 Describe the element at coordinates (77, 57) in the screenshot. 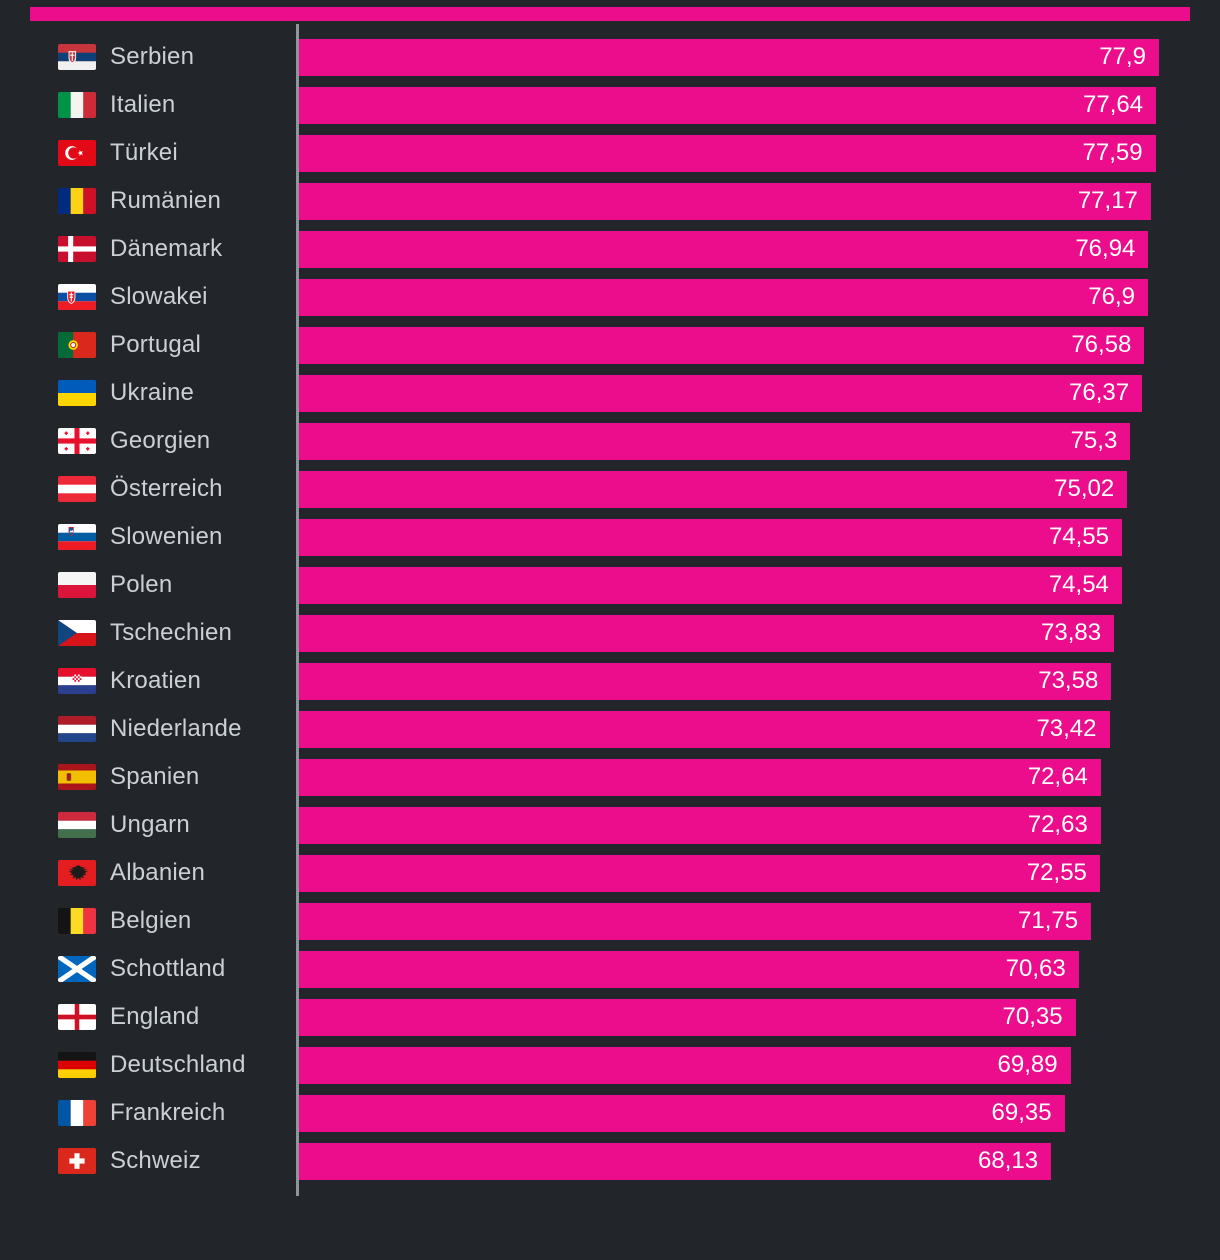

I see `flag-icon-rs` at that location.